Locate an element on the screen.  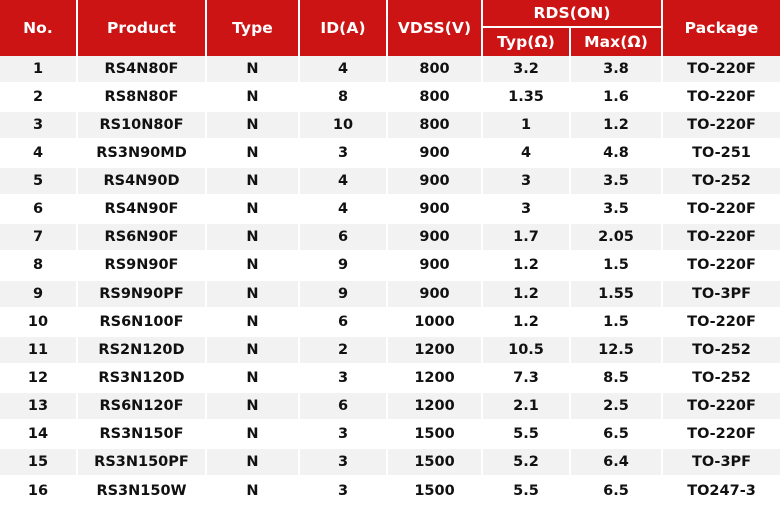
cell-no: 2 is located at coordinates (39, 98).